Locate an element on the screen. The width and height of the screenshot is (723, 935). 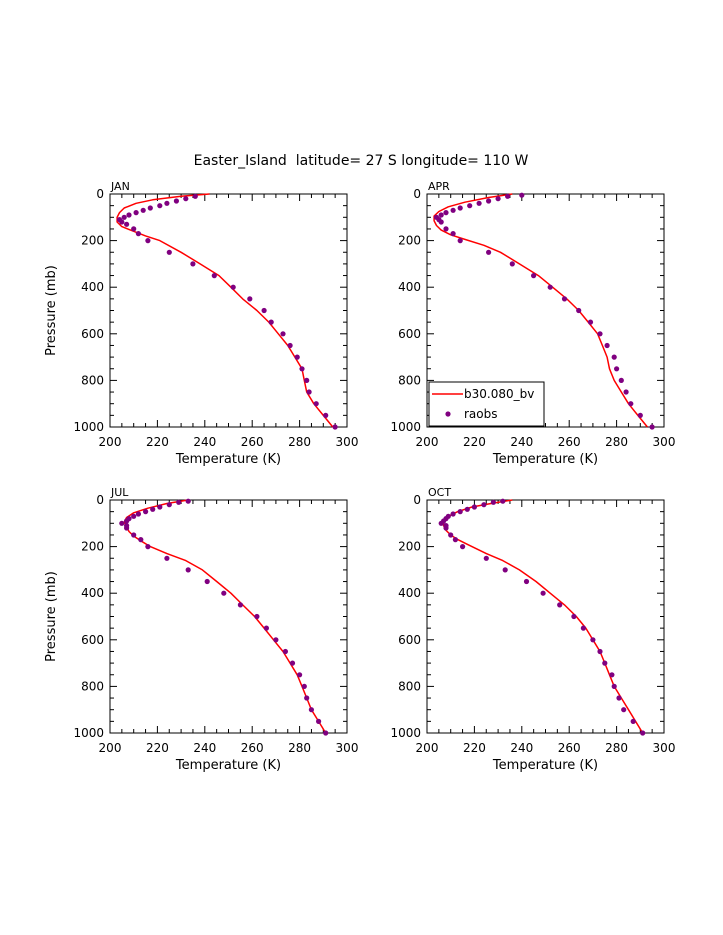
legend-label: b30.080_bv is located at coordinates (499, 394).